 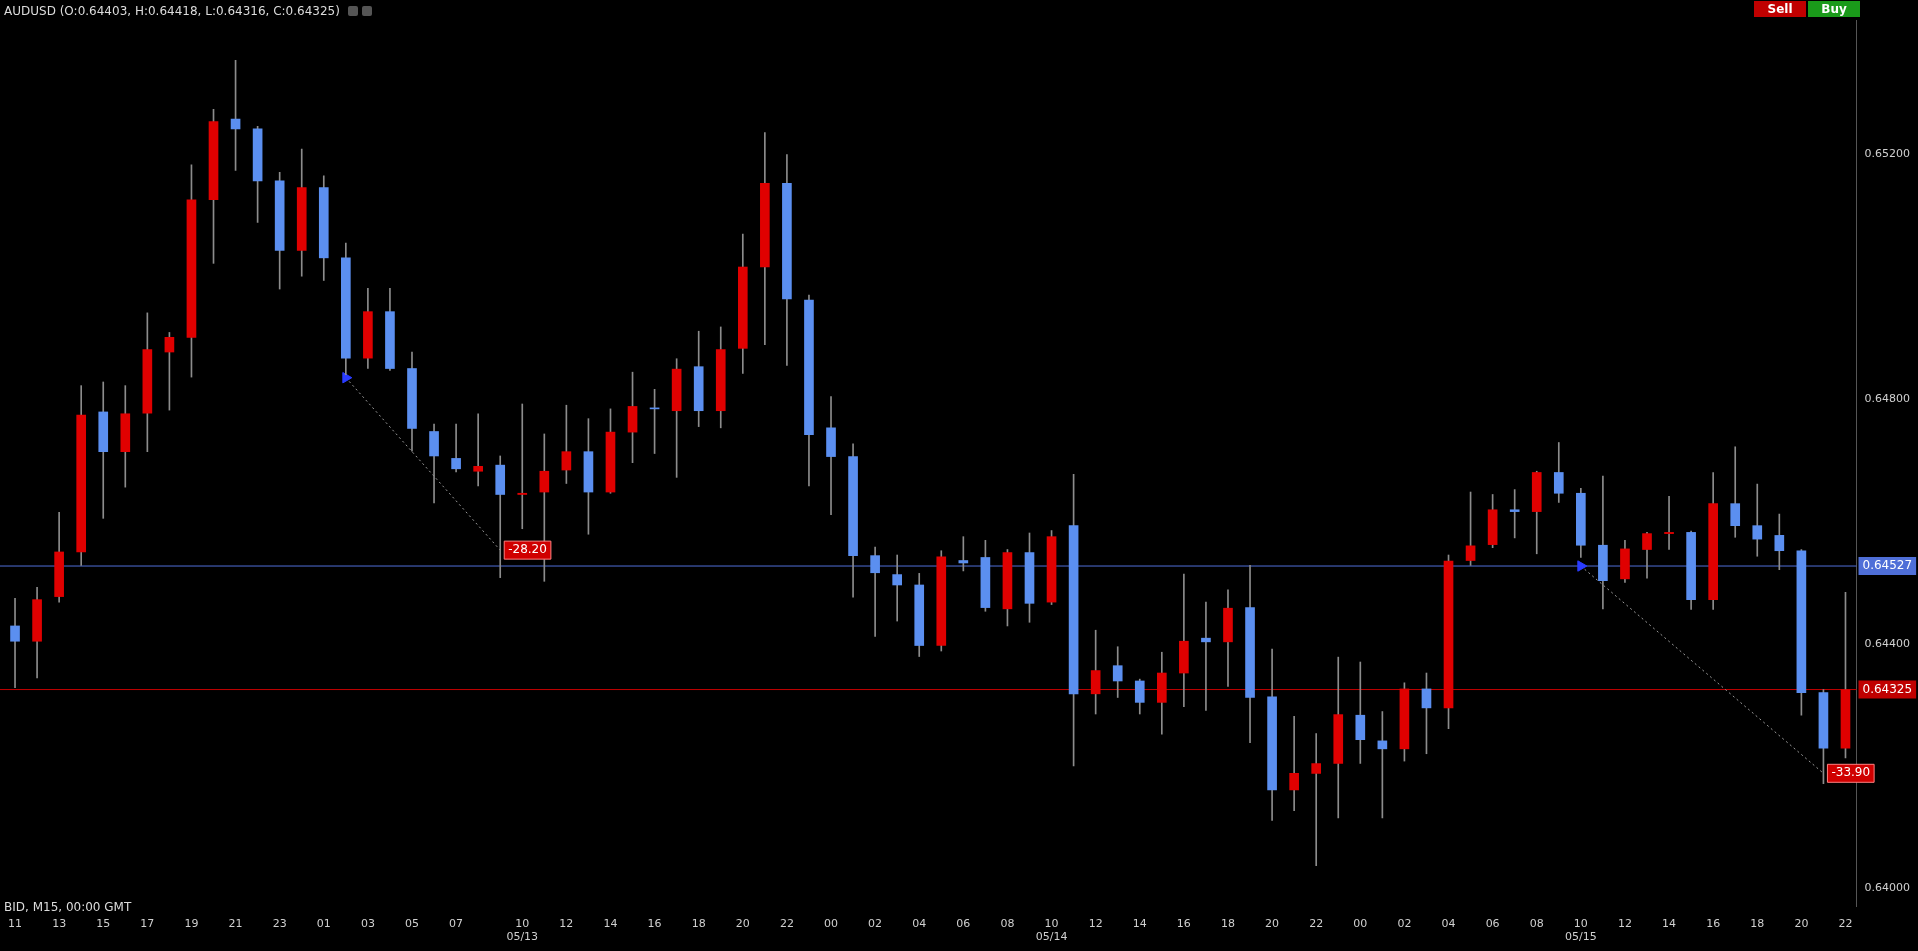 I want to click on x-tick-label: 13, so click(x=59, y=924).